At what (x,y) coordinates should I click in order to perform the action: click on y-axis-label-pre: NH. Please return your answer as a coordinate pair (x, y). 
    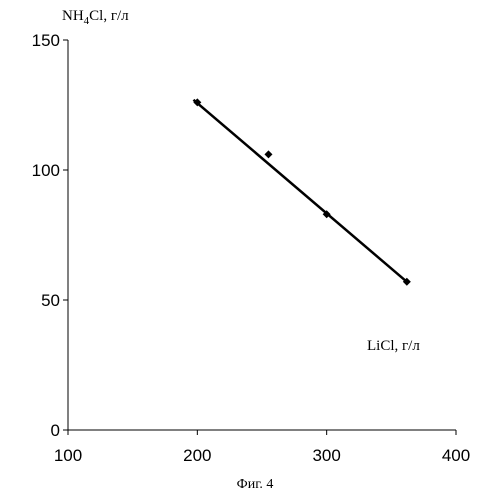
    Looking at the image, I should click on (73, 16).